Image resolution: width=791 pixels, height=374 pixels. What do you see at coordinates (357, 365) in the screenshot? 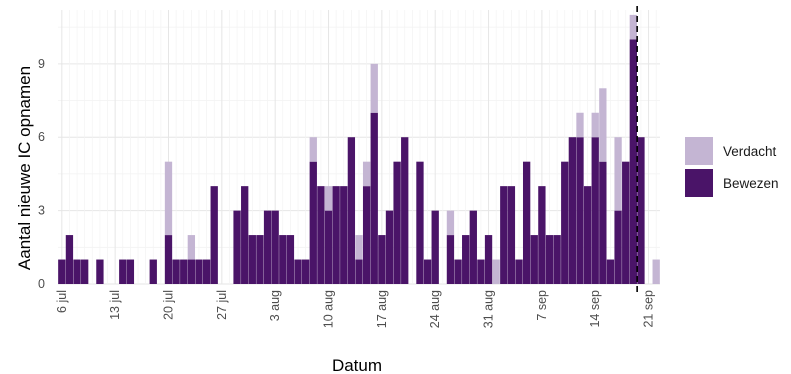
I see `x-axis-label: Datum` at bounding box center [357, 365].